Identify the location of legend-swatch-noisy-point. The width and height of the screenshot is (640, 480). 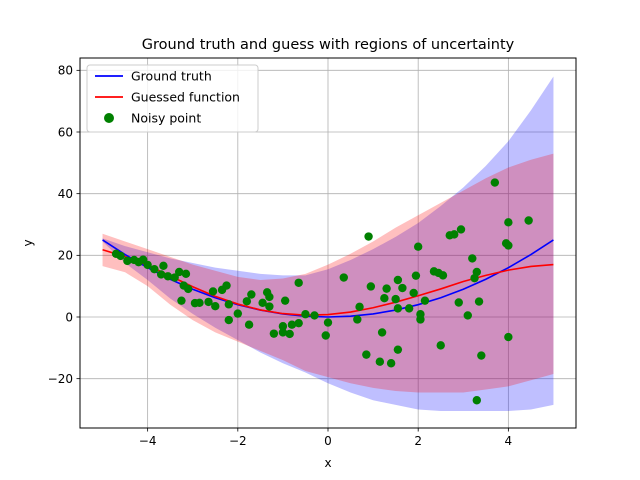
(109, 118).